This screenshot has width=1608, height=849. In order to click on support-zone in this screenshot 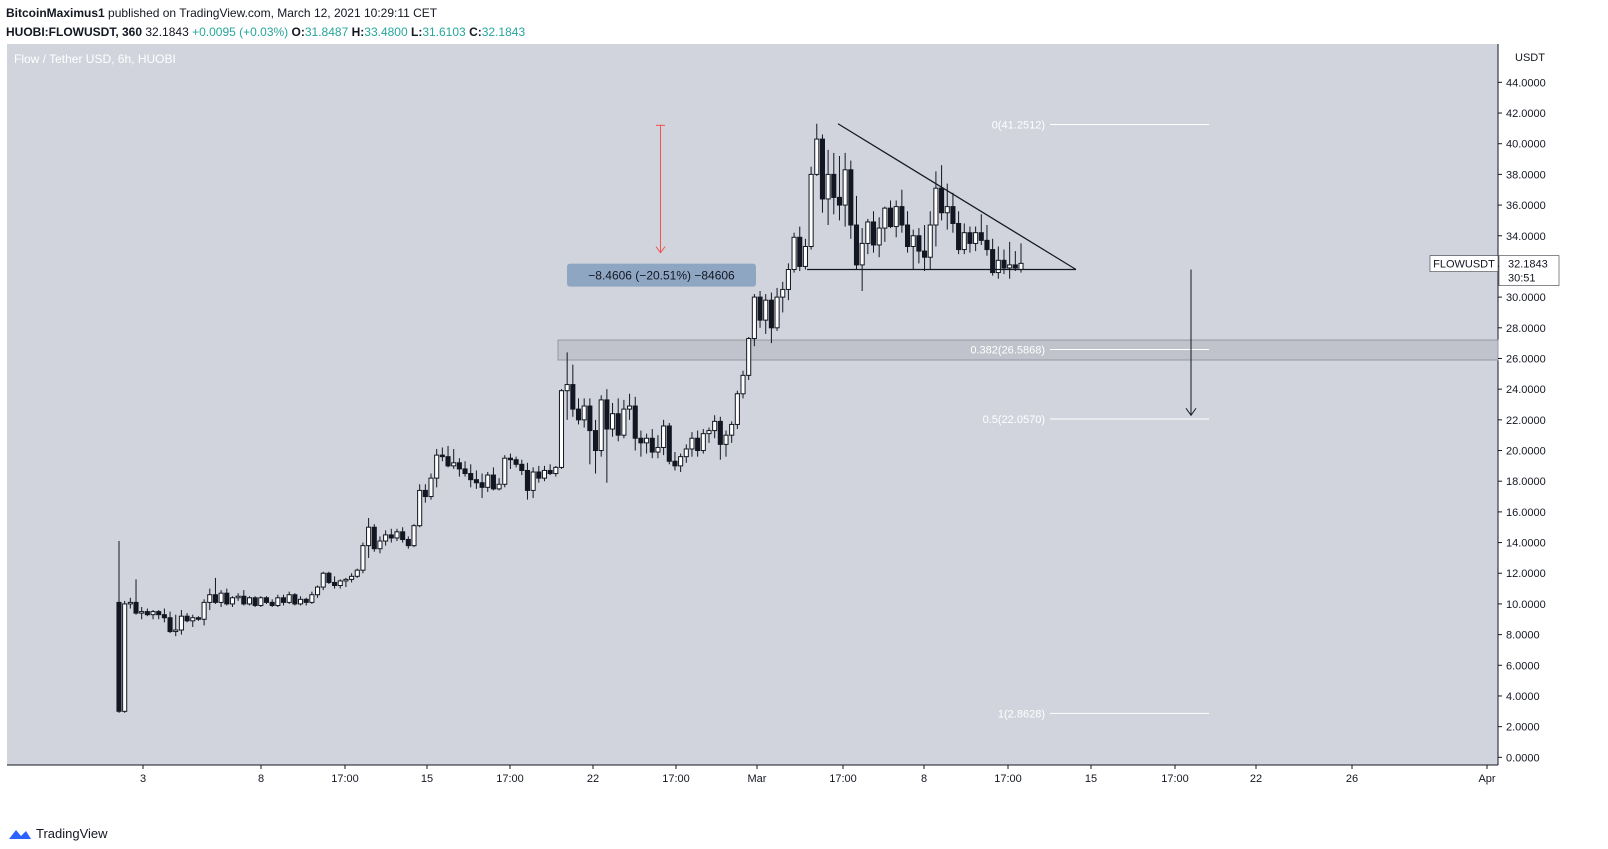, I will do `click(1028, 350)`.